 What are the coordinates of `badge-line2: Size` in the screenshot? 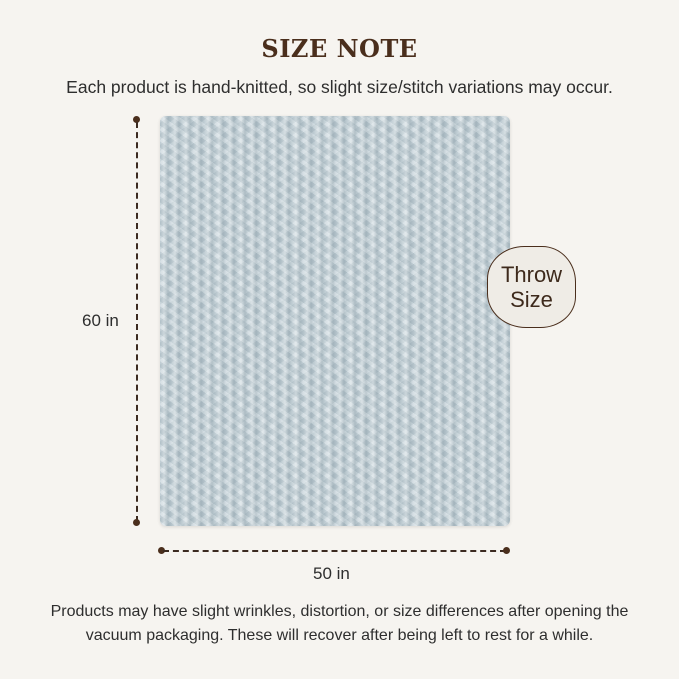 It's located at (531, 299).